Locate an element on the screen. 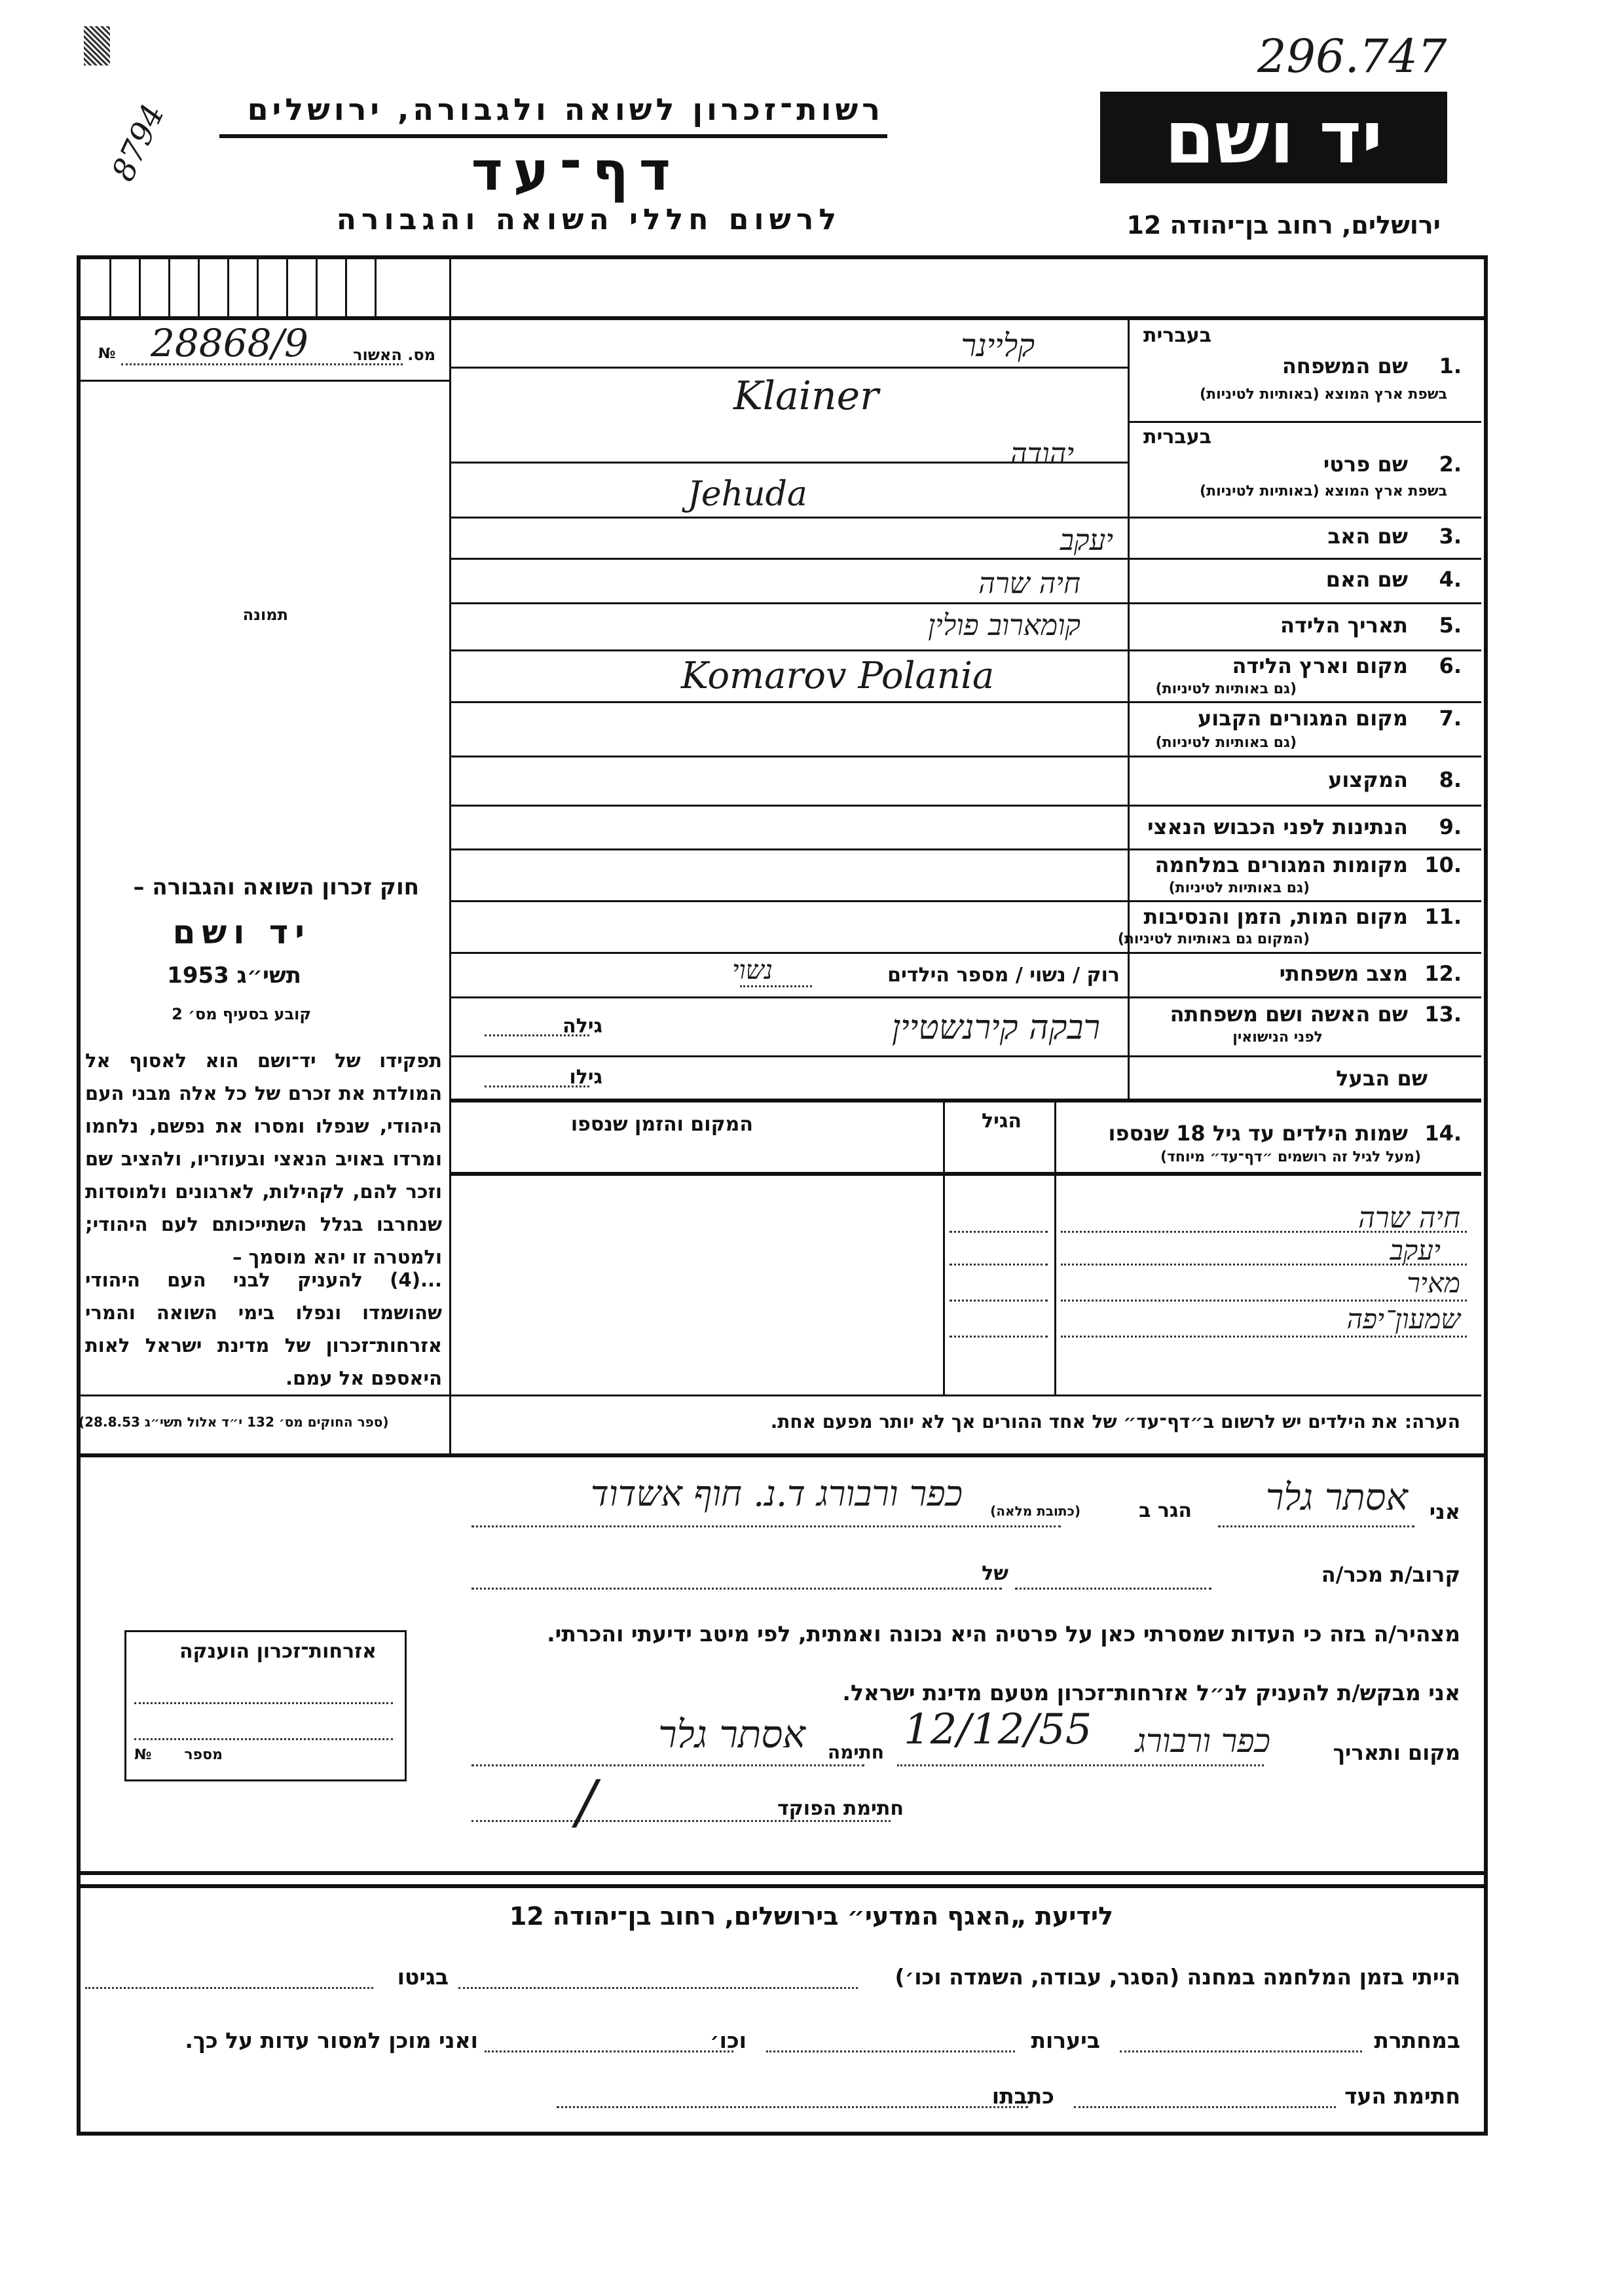 Image resolution: width=1624 pixels, height=2296 pixels. citizenship-no-symbol: № is located at coordinates (143, 1755).